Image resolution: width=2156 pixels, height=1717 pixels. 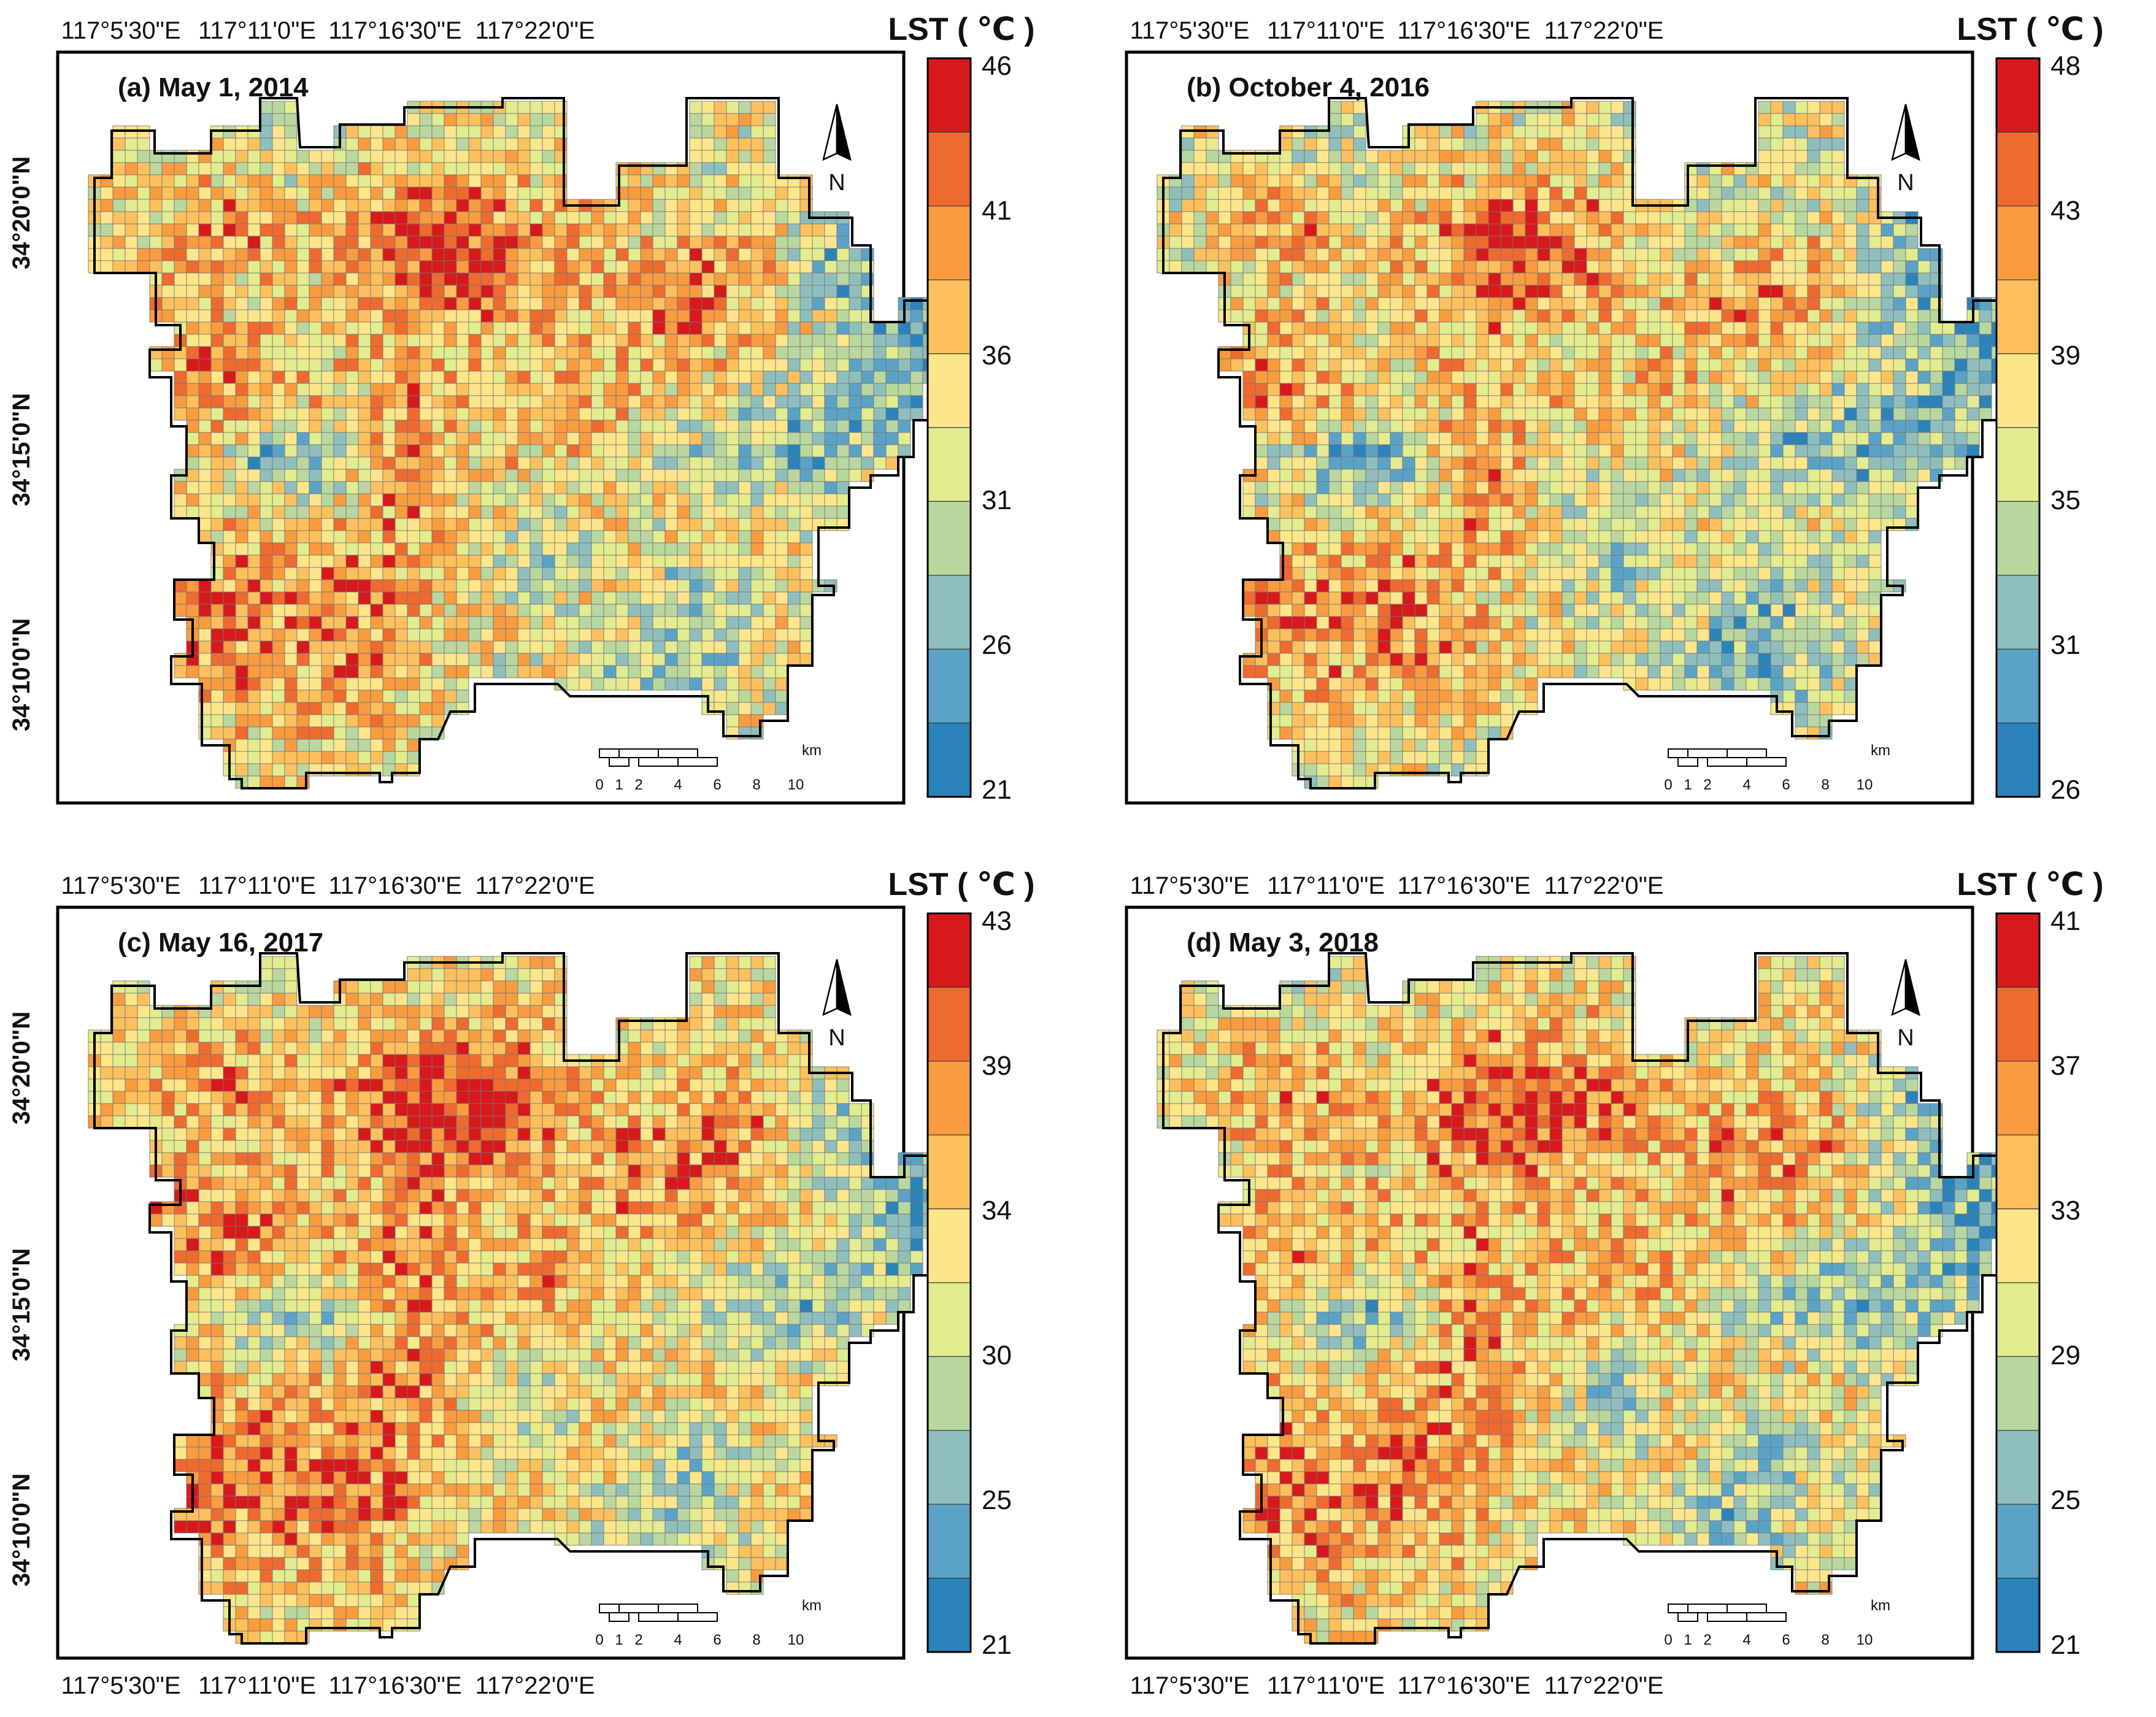 What do you see at coordinates (950, 612) in the screenshot?
I see `colorbar-segment` at bounding box center [950, 612].